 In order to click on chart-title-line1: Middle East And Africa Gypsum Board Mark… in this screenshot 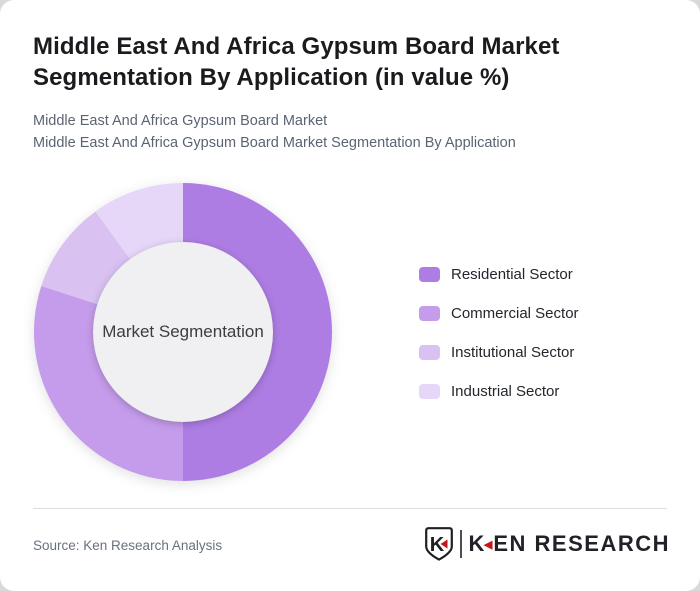, I will do `click(296, 46)`.